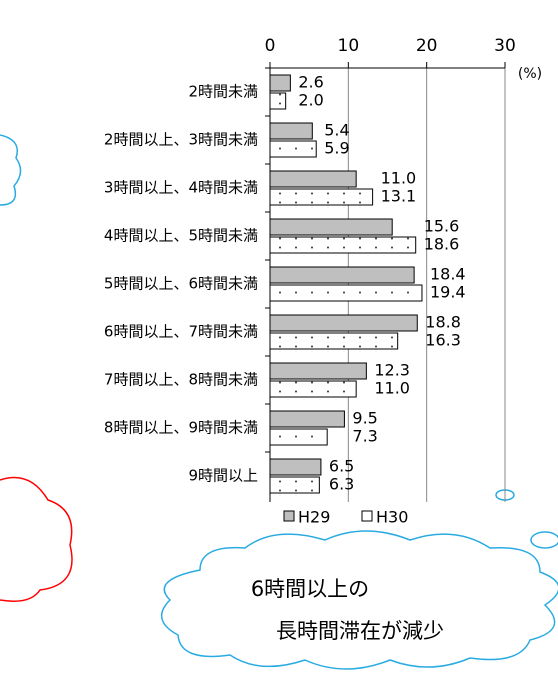 This screenshot has width=558, height=679. Describe the element at coordinates (336, 148) in the screenshot. I see `value-label: 5.9` at that location.